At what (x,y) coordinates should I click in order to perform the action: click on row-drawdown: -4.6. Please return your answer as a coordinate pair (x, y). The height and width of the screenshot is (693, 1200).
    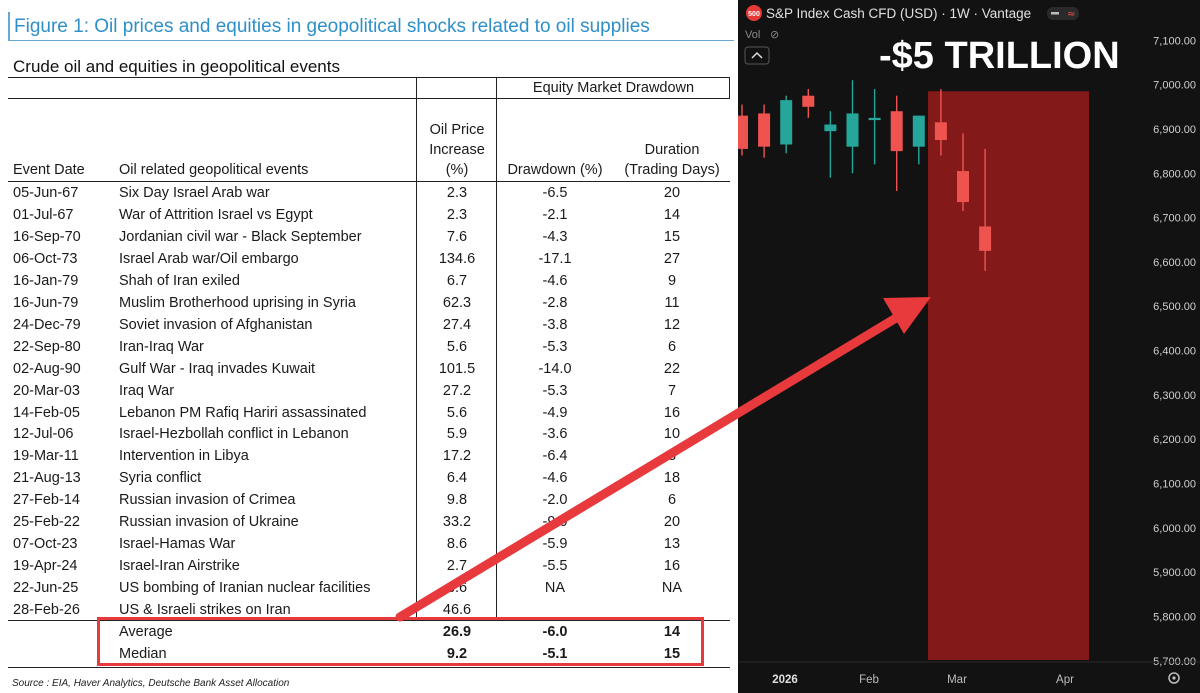
    Looking at the image, I should click on (555, 478).